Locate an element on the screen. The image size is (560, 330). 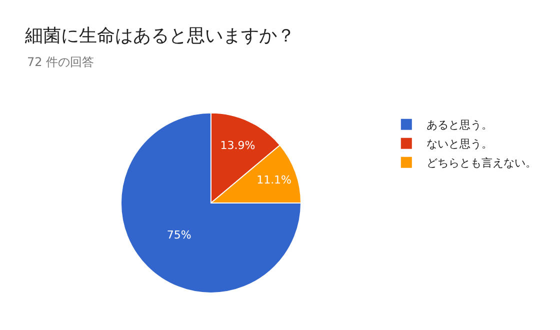
data-label: 13.9% is located at coordinates (238, 145).